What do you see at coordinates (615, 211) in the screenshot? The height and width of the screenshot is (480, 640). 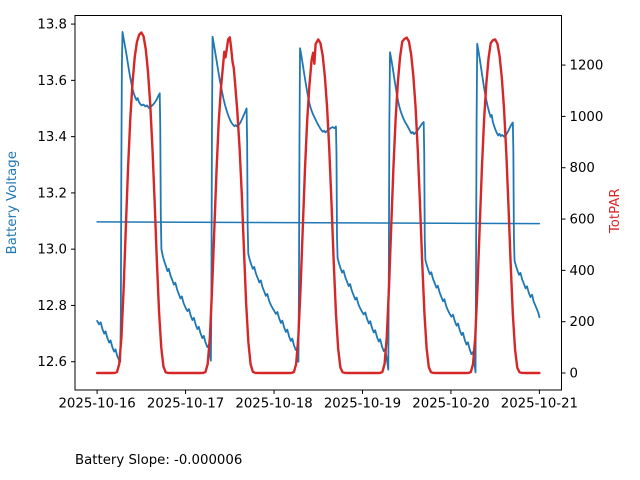 I see `y-axis-label-totpar: TotPAR` at bounding box center [615, 211].